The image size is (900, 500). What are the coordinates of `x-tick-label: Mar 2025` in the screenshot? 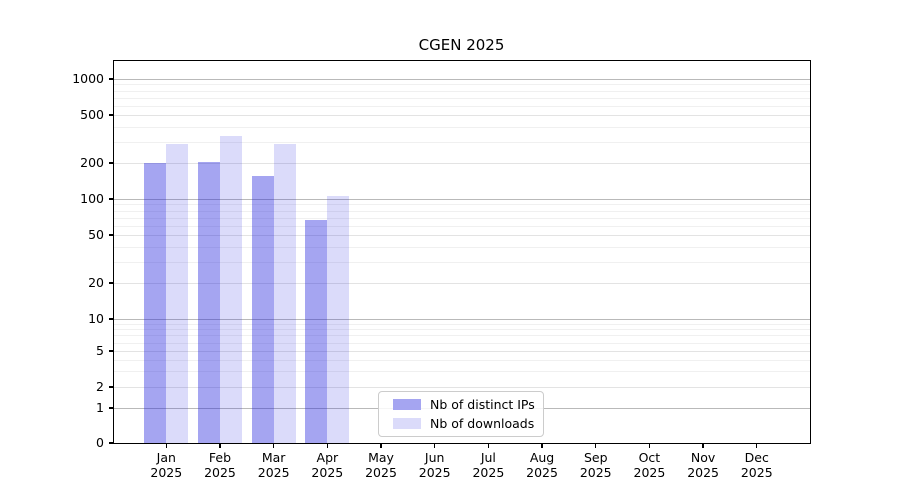 It's located at (273, 465).